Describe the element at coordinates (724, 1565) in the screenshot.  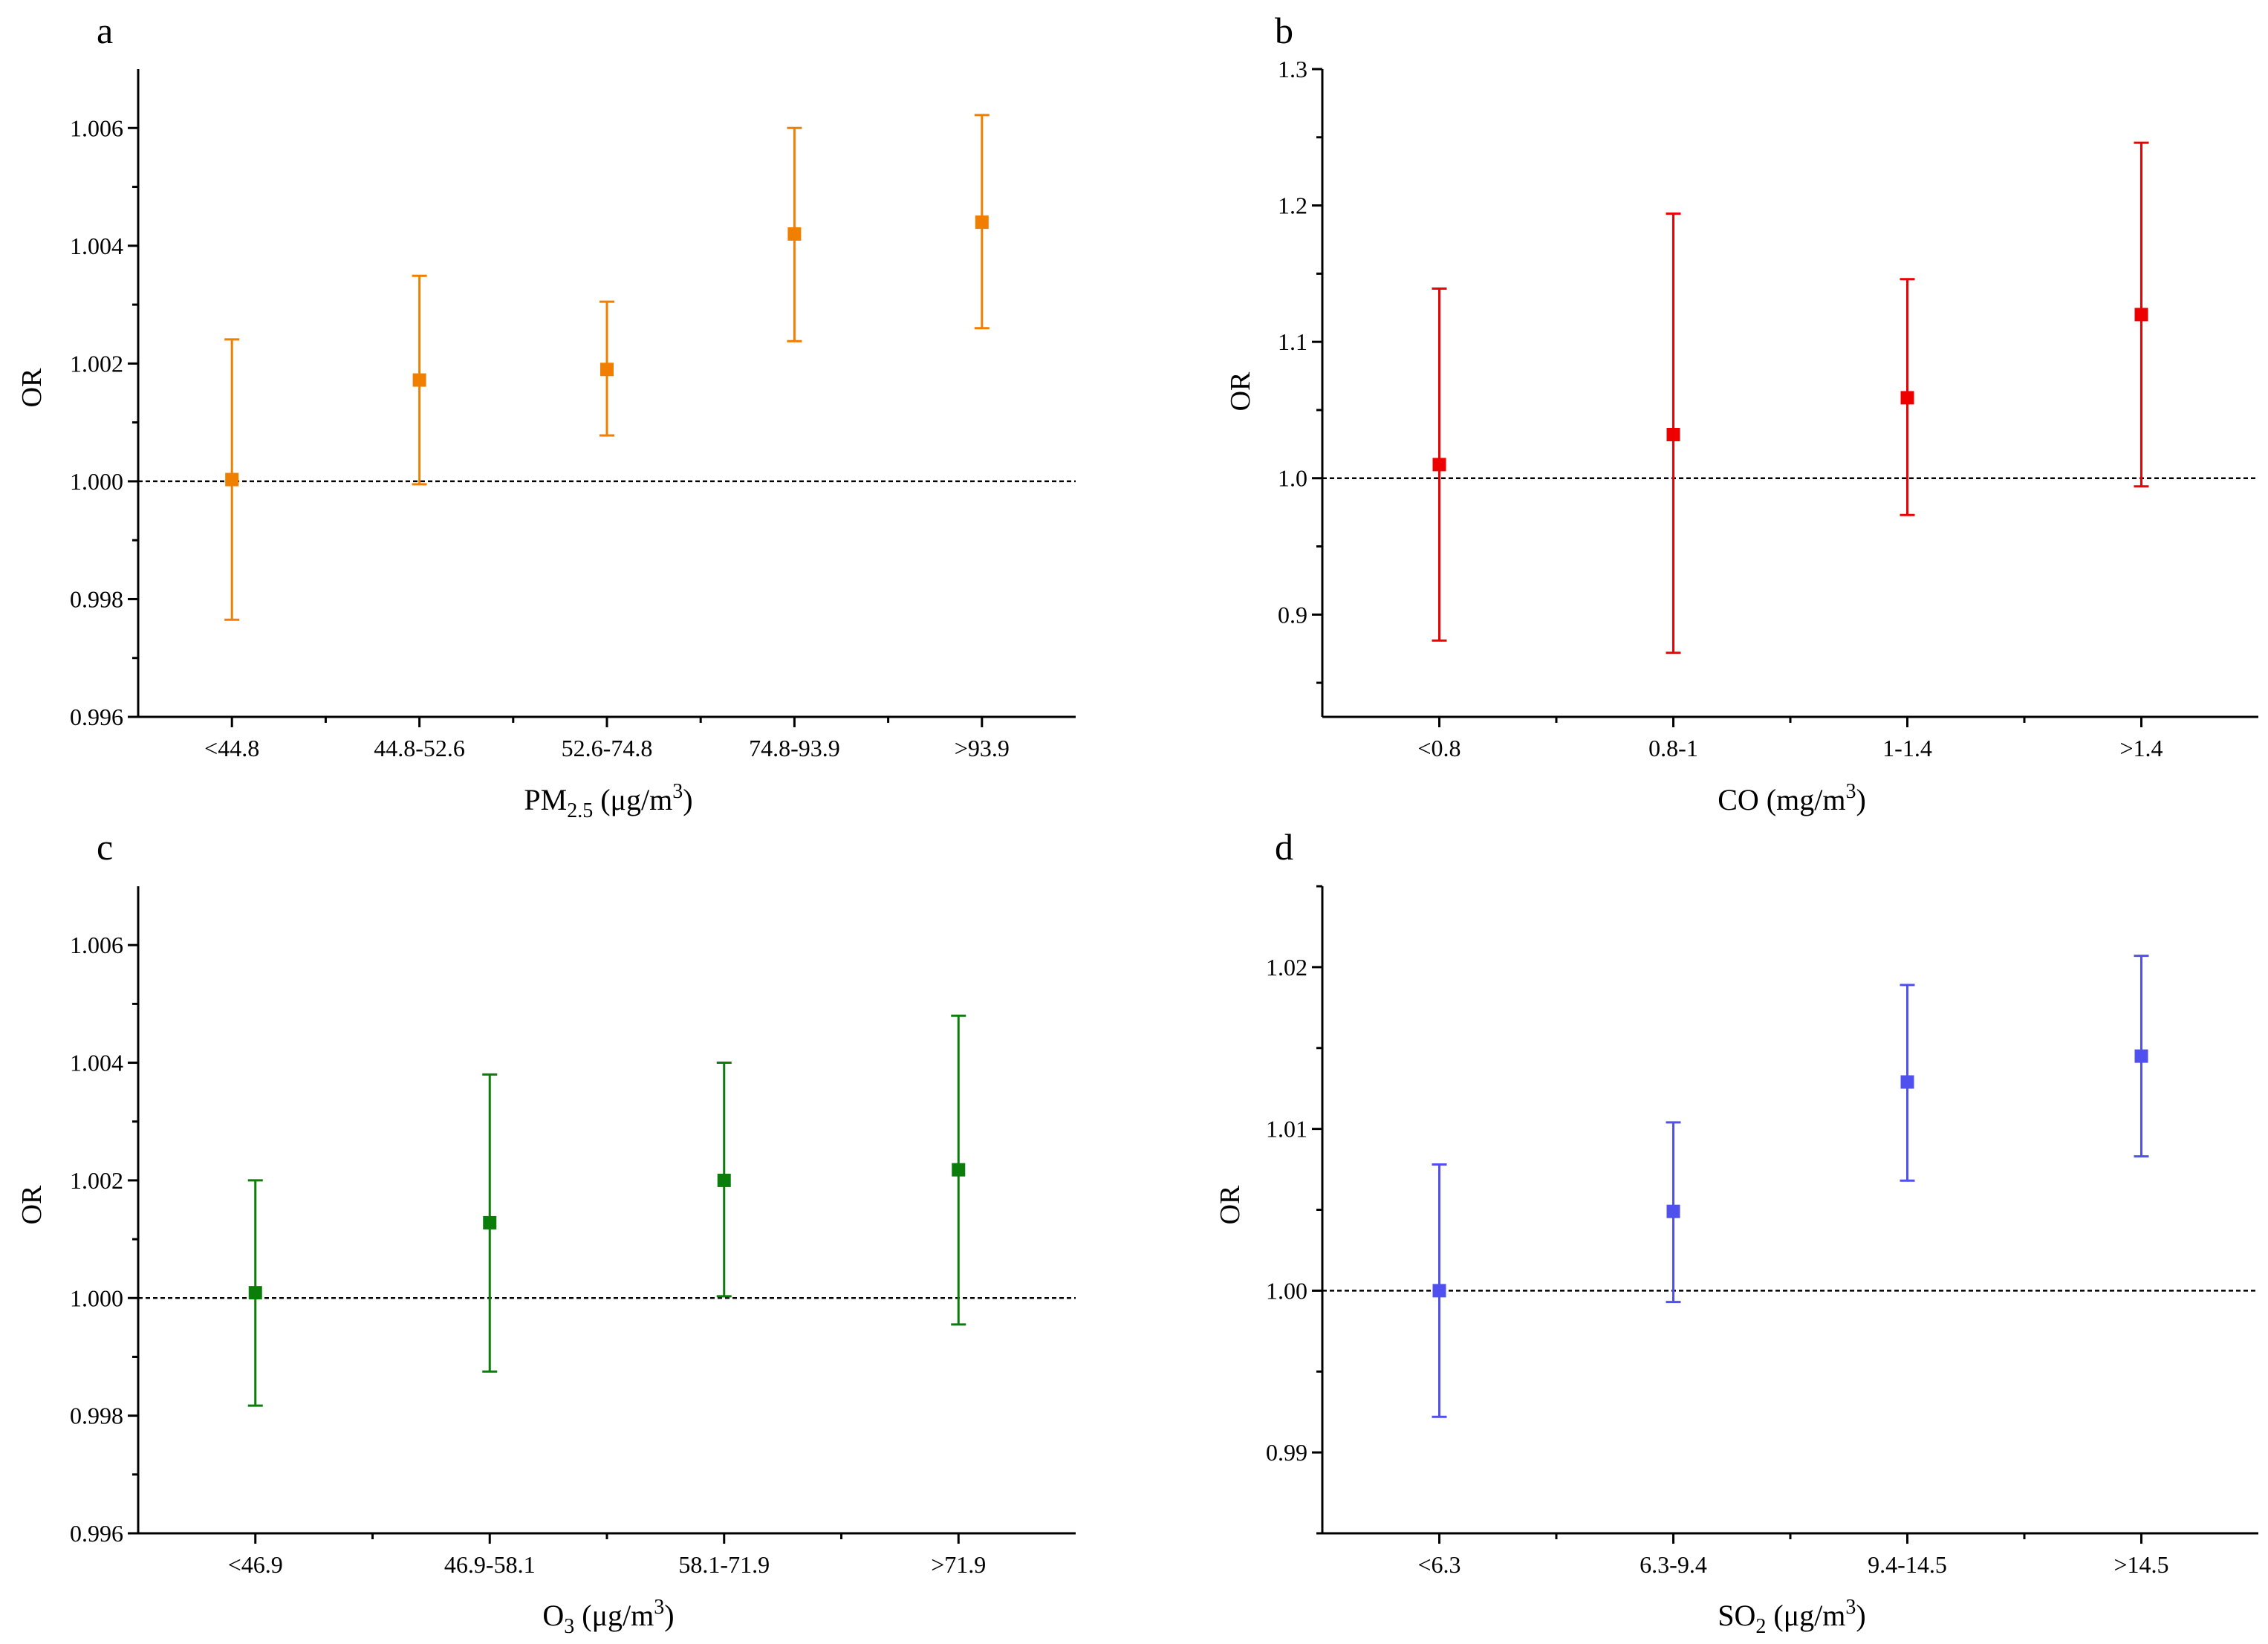
I see `x-tick-label-c: 58.1-71.9` at that location.